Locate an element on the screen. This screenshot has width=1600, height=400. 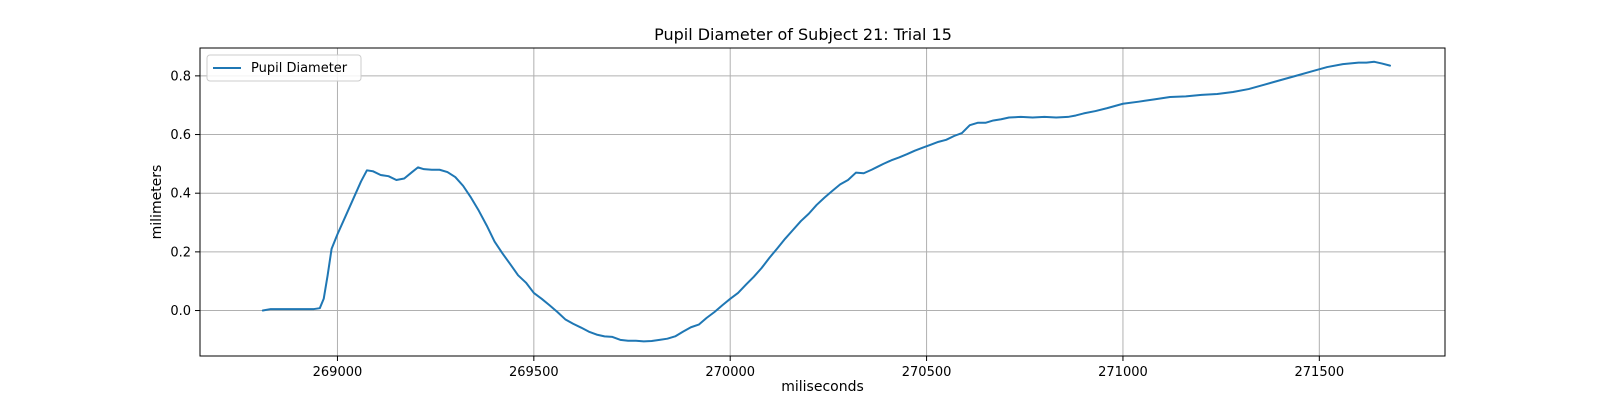
legend: Pupil Diameter is located at coordinates (284, 68).